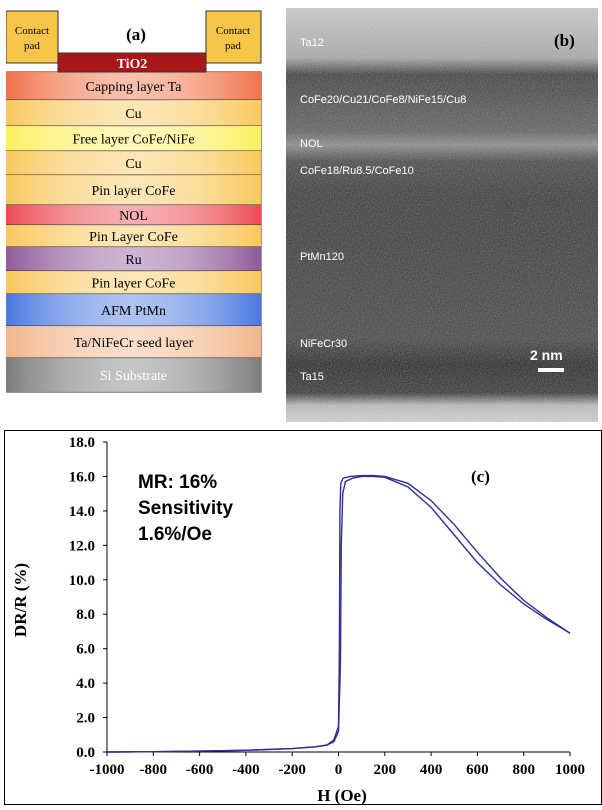  What do you see at coordinates (246, 770) in the screenshot?
I see `x-tick-label: -400` at bounding box center [246, 770].